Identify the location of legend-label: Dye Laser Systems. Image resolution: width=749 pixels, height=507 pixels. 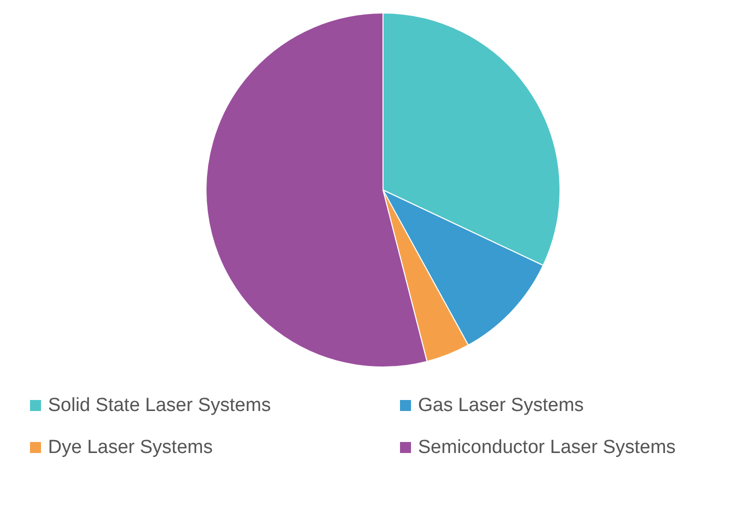
(130, 447).